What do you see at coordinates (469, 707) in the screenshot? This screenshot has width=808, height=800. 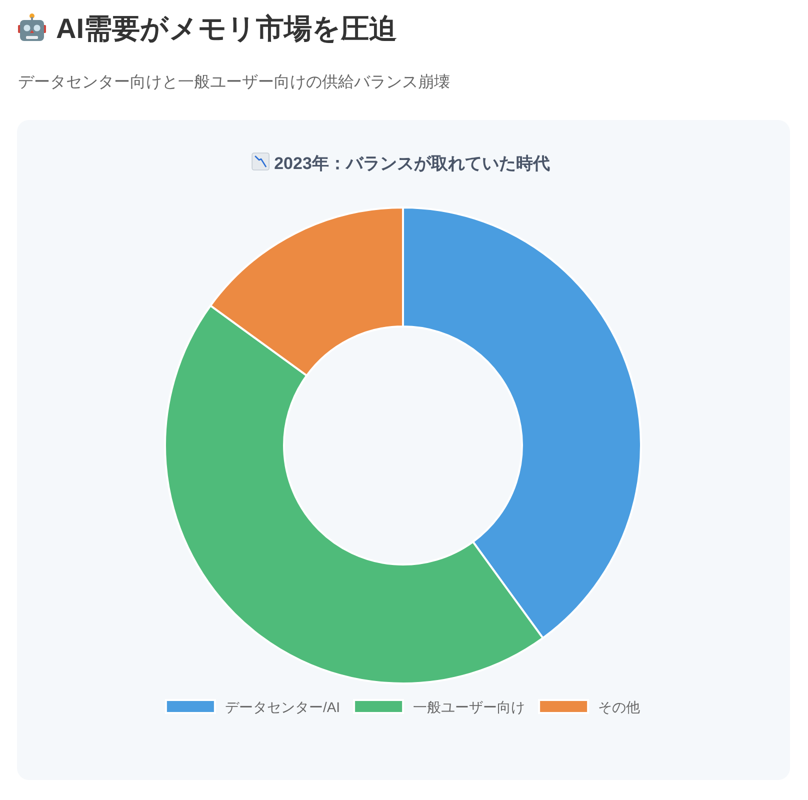 I see `legend-label: 一般ユーザー向け` at bounding box center [469, 707].